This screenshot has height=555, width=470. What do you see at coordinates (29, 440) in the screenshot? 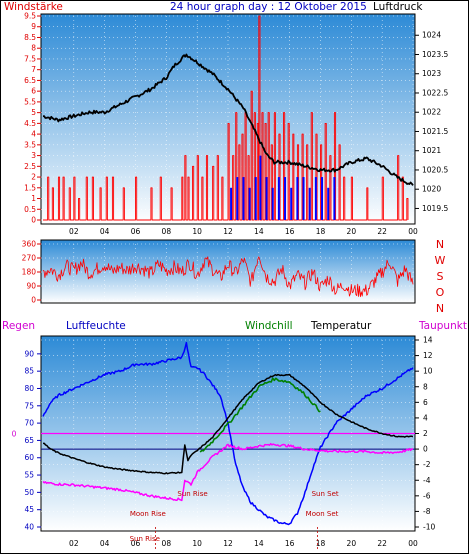
I see `humidity-axis-tick-label: 65` at bounding box center [29, 440].